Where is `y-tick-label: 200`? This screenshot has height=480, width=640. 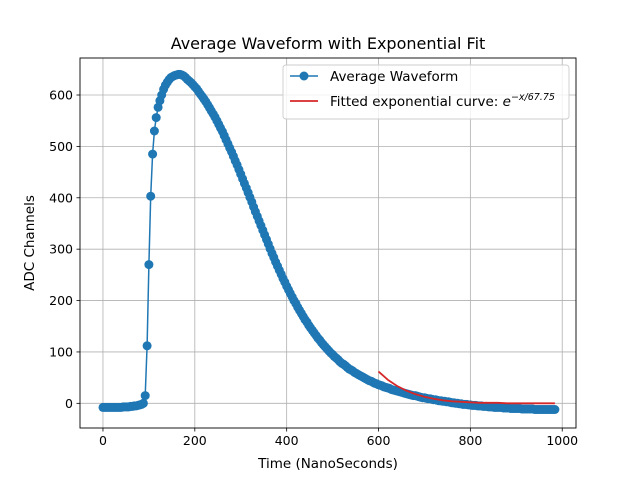 y-tick-label: 200 is located at coordinates (61, 300).